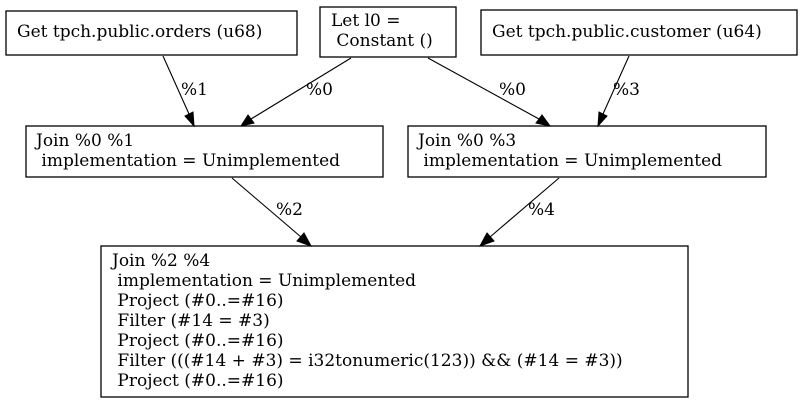  I want to click on node-join-0-3-line-1: Join %0 %3, so click(466, 141).